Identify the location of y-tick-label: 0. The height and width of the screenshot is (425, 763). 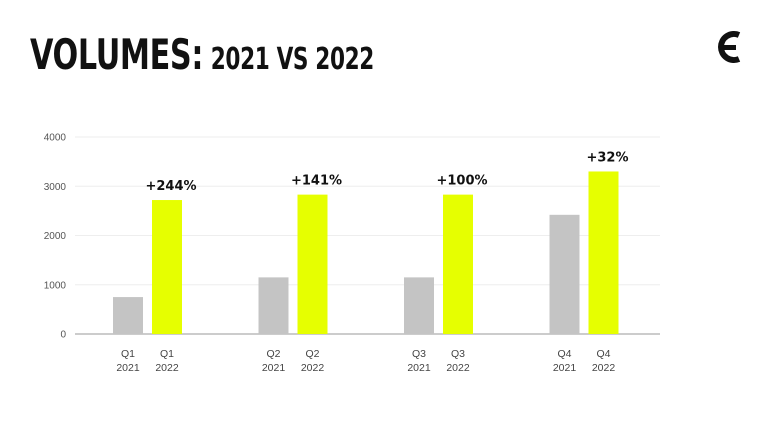
(63, 335).